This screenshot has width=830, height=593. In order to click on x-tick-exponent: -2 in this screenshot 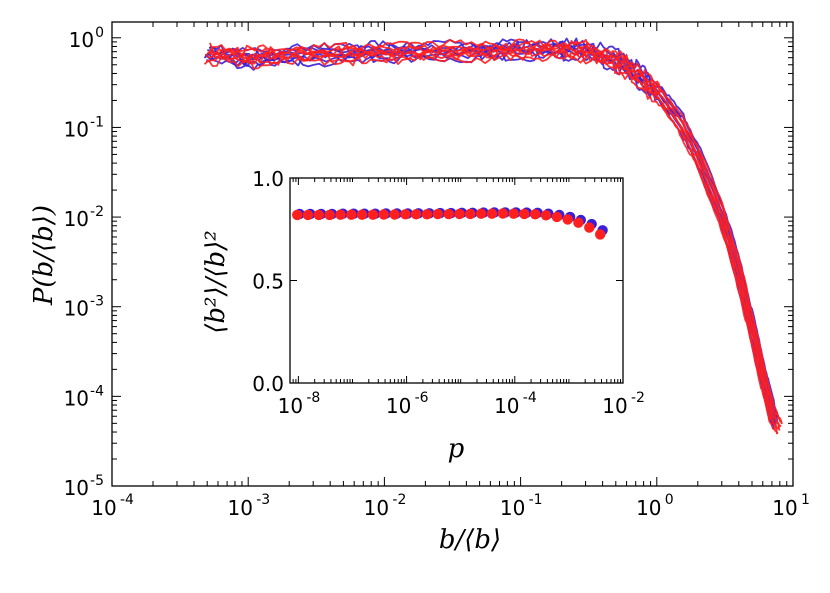, I will do `click(399, 500)`.